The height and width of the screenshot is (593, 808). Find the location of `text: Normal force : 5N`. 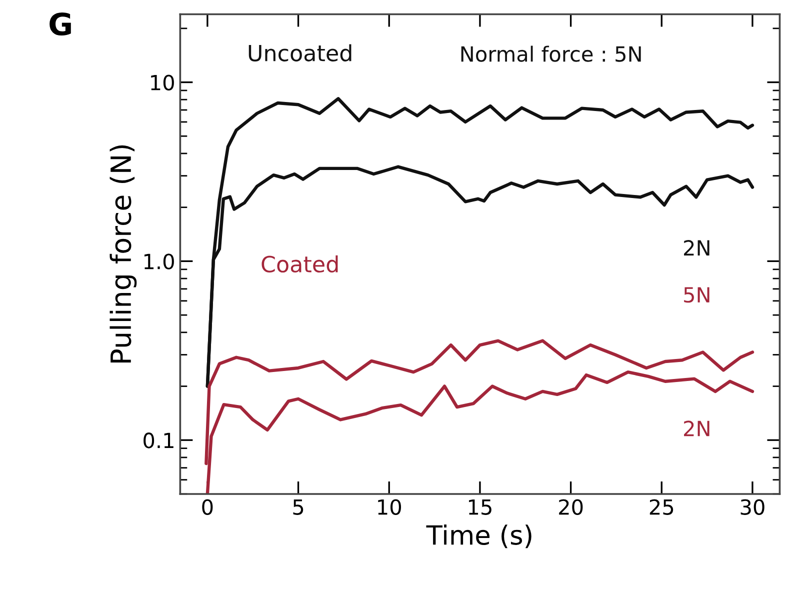

text: Normal force : 5N is located at coordinates (551, 54).